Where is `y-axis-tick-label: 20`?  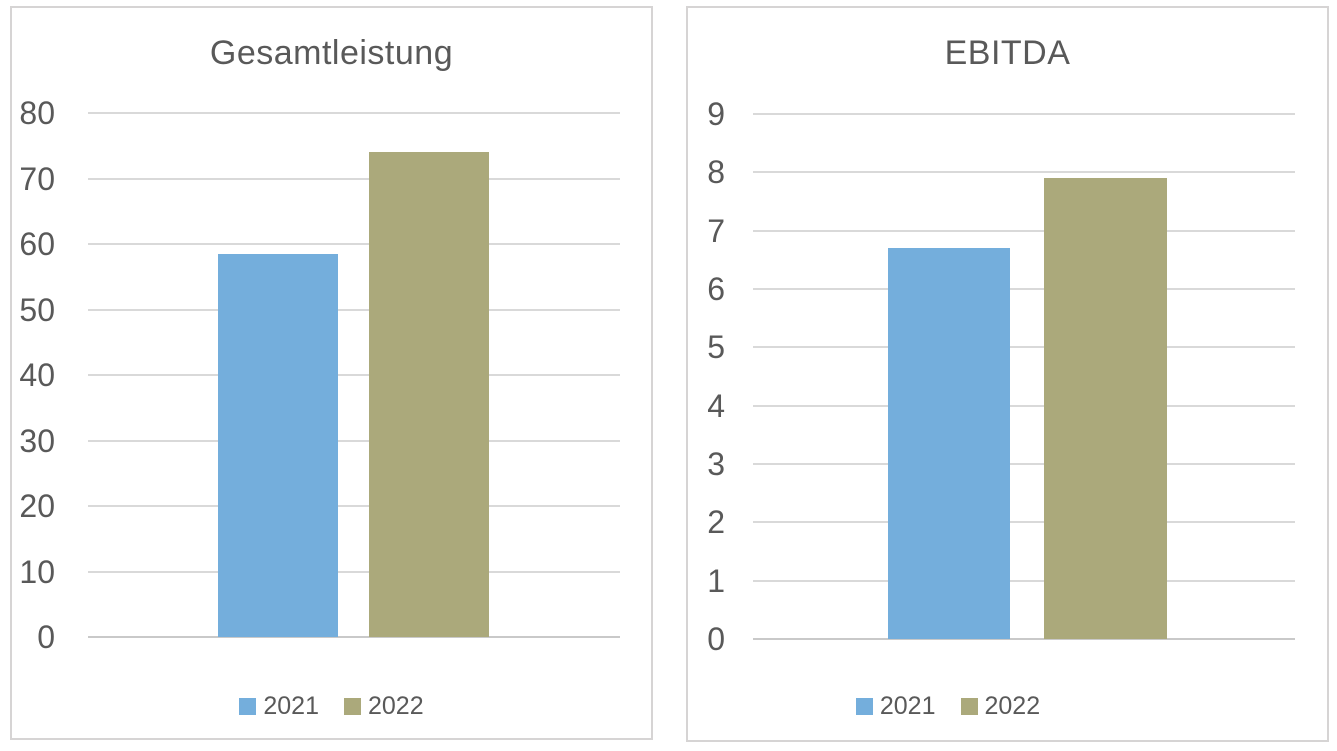
y-axis-tick-label: 20 is located at coordinates (37, 506).